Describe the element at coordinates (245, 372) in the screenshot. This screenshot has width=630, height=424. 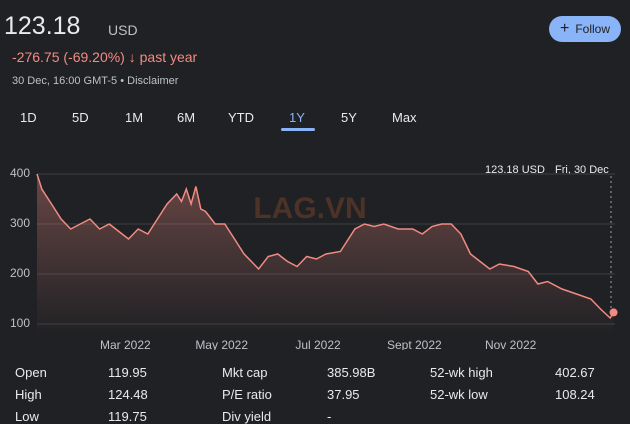
I see `stat-label: Mkt cap` at that location.